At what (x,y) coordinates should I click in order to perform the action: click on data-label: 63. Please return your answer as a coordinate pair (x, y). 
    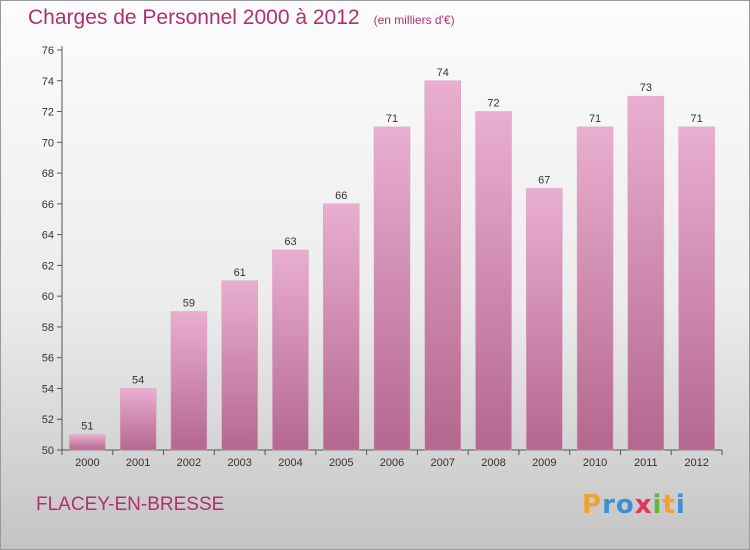
    Looking at the image, I should click on (290, 242).